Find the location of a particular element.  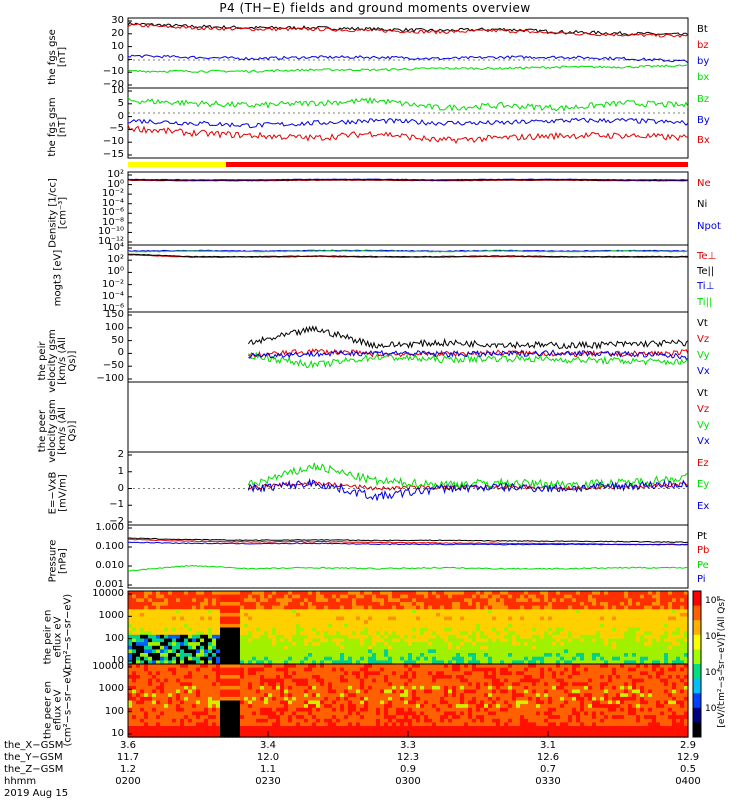

series-Ti|| is located at coordinates (408, 251).